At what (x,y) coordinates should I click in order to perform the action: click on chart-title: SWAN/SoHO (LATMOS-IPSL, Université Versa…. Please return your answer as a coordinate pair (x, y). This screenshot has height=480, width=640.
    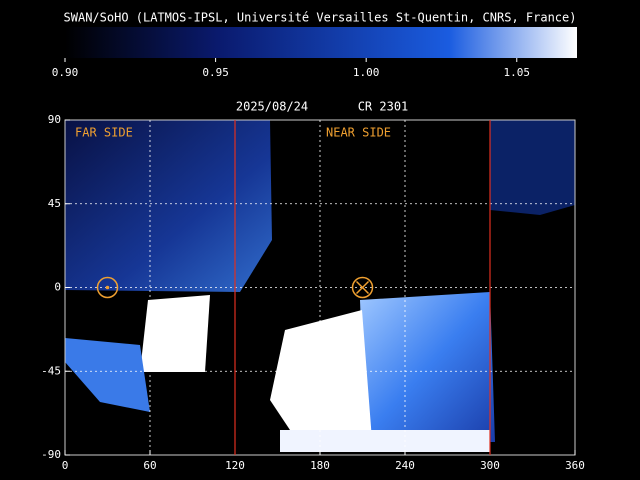
    Looking at the image, I should click on (320, 18).